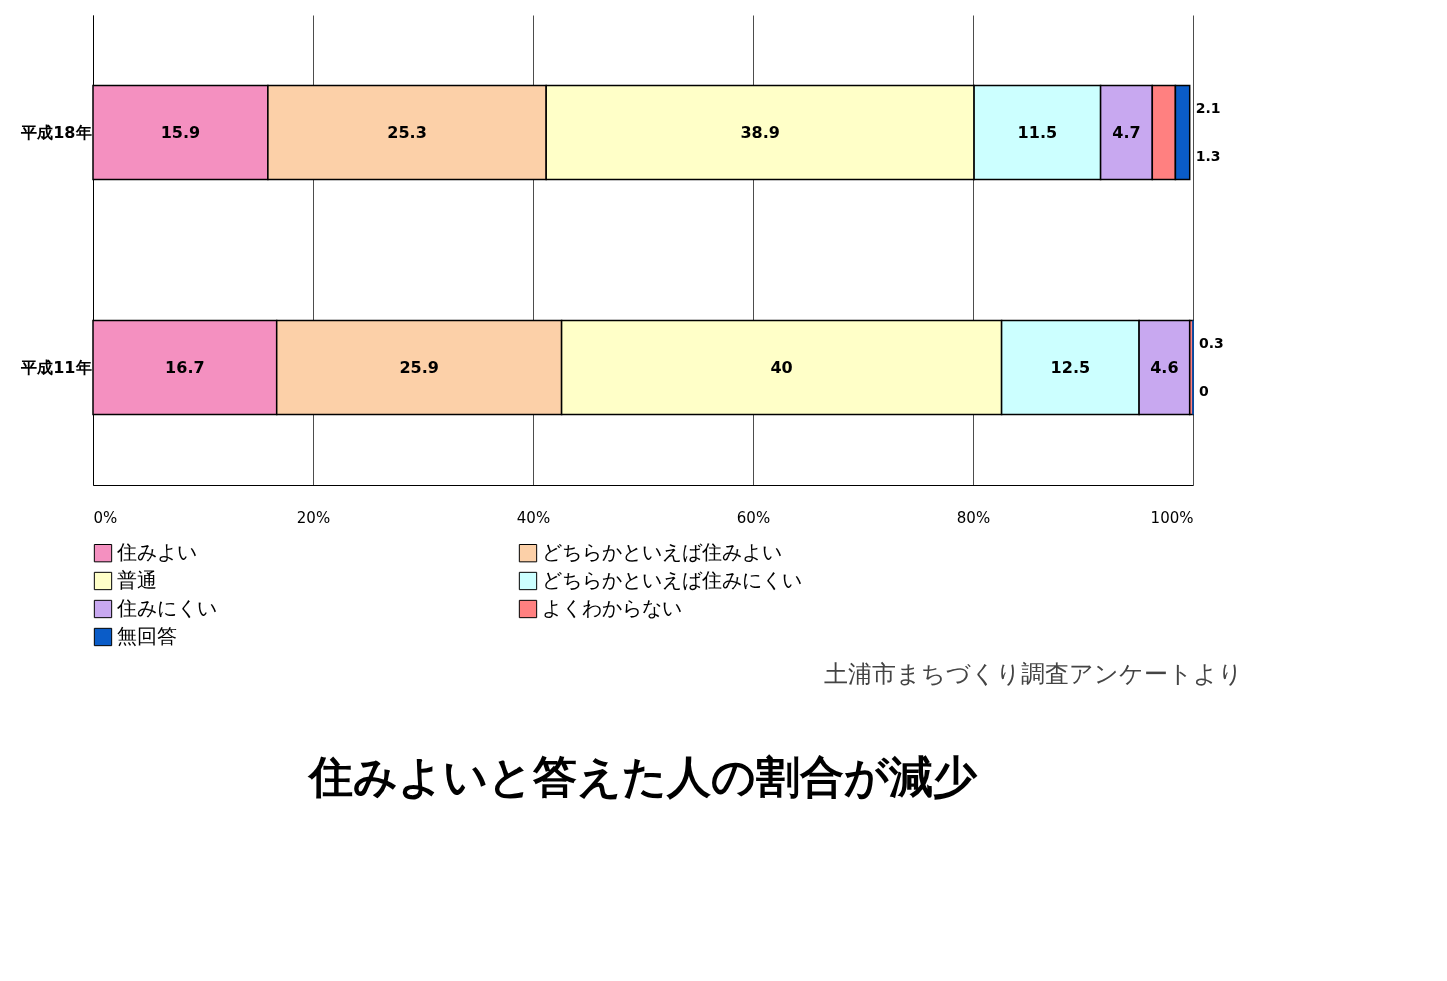 The width and height of the screenshot is (1447, 981). Describe the element at coordinates (612, 608) in the screenshot. I see `legend-label: よくわからない` at that location.